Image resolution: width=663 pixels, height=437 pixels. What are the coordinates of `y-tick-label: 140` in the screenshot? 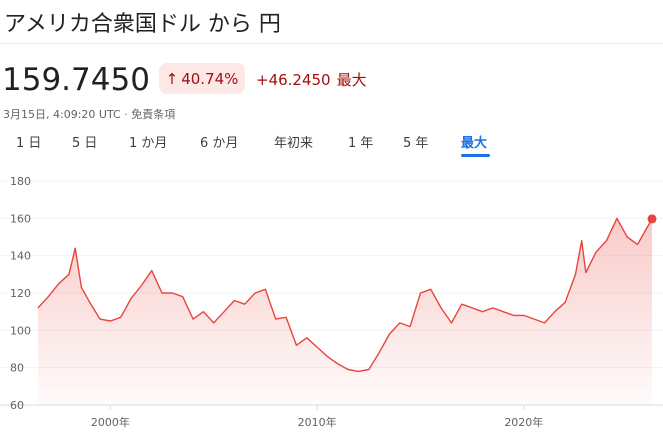 It's located at (20, 256).